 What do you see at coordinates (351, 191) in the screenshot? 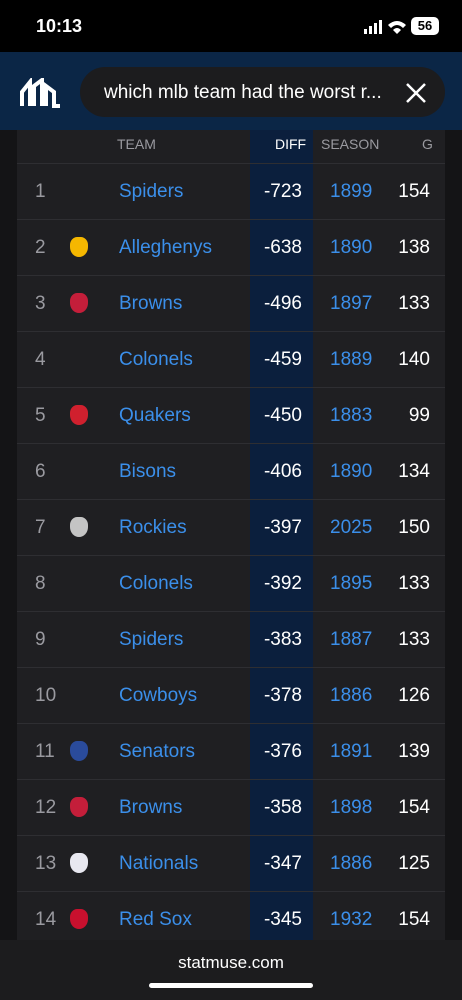
I see `season: 1899` at bounding box center [351, 191].